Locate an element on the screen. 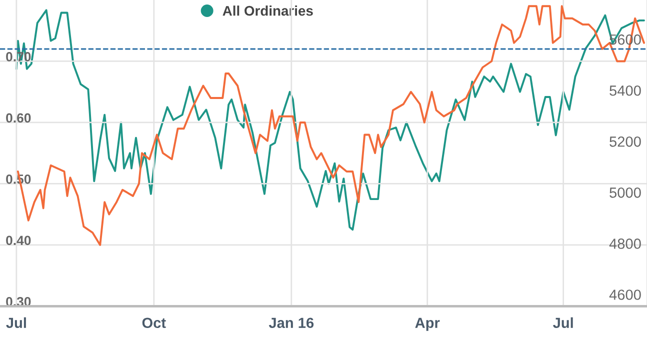 The width and height of the screenshot is (647, 346). y-tick-label: 0.40 is located at coordinates (18, 241).